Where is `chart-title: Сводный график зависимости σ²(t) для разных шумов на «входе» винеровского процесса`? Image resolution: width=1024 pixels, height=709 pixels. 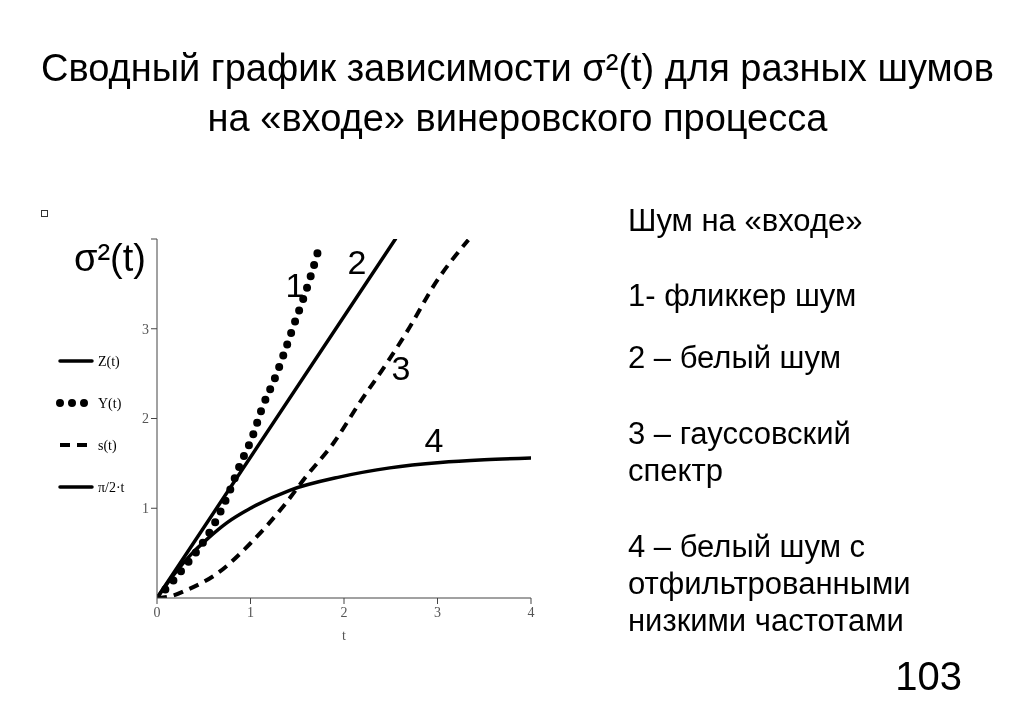 chart-title: Сводный график зависимости σ²(t) для разных шумов на «входе» винеровского процесса is located at coordinates (517, 93).